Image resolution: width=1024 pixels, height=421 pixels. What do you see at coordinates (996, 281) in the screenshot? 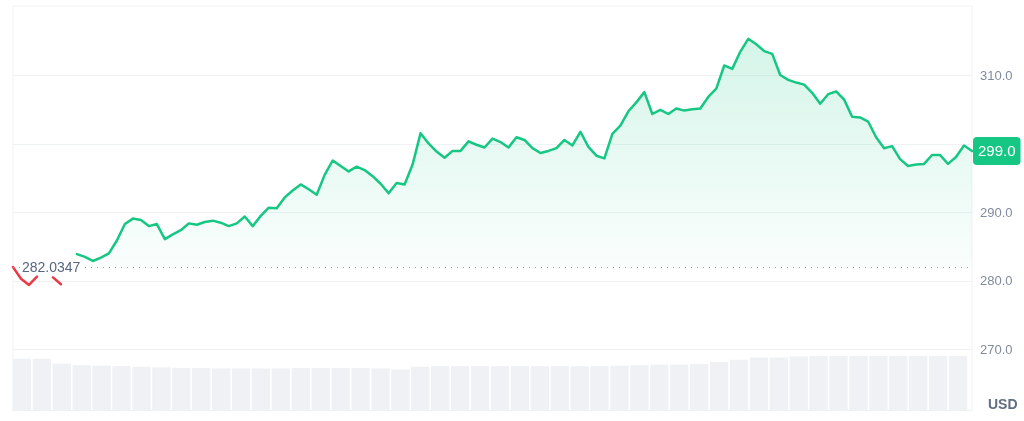
I see `y-tick-label: 280.0` at bounding box center [996, 281].